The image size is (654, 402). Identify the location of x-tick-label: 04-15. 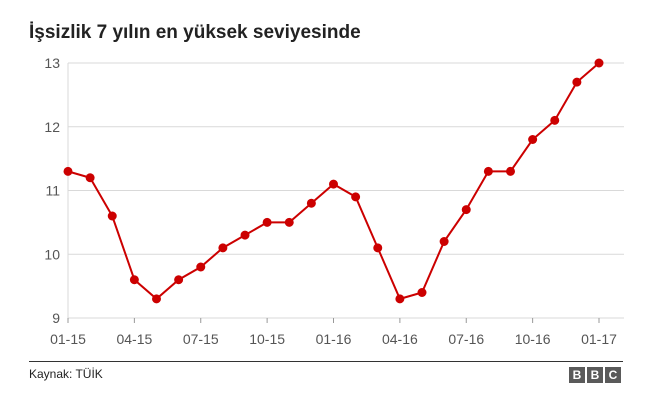
(134, 339).